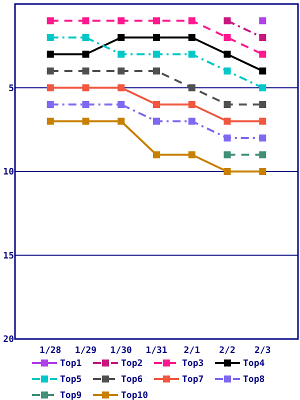  What do you see at coordinates (71, 395) in the screenshot?
I see `legend-label: Top9` at bounding box center [71, 395].